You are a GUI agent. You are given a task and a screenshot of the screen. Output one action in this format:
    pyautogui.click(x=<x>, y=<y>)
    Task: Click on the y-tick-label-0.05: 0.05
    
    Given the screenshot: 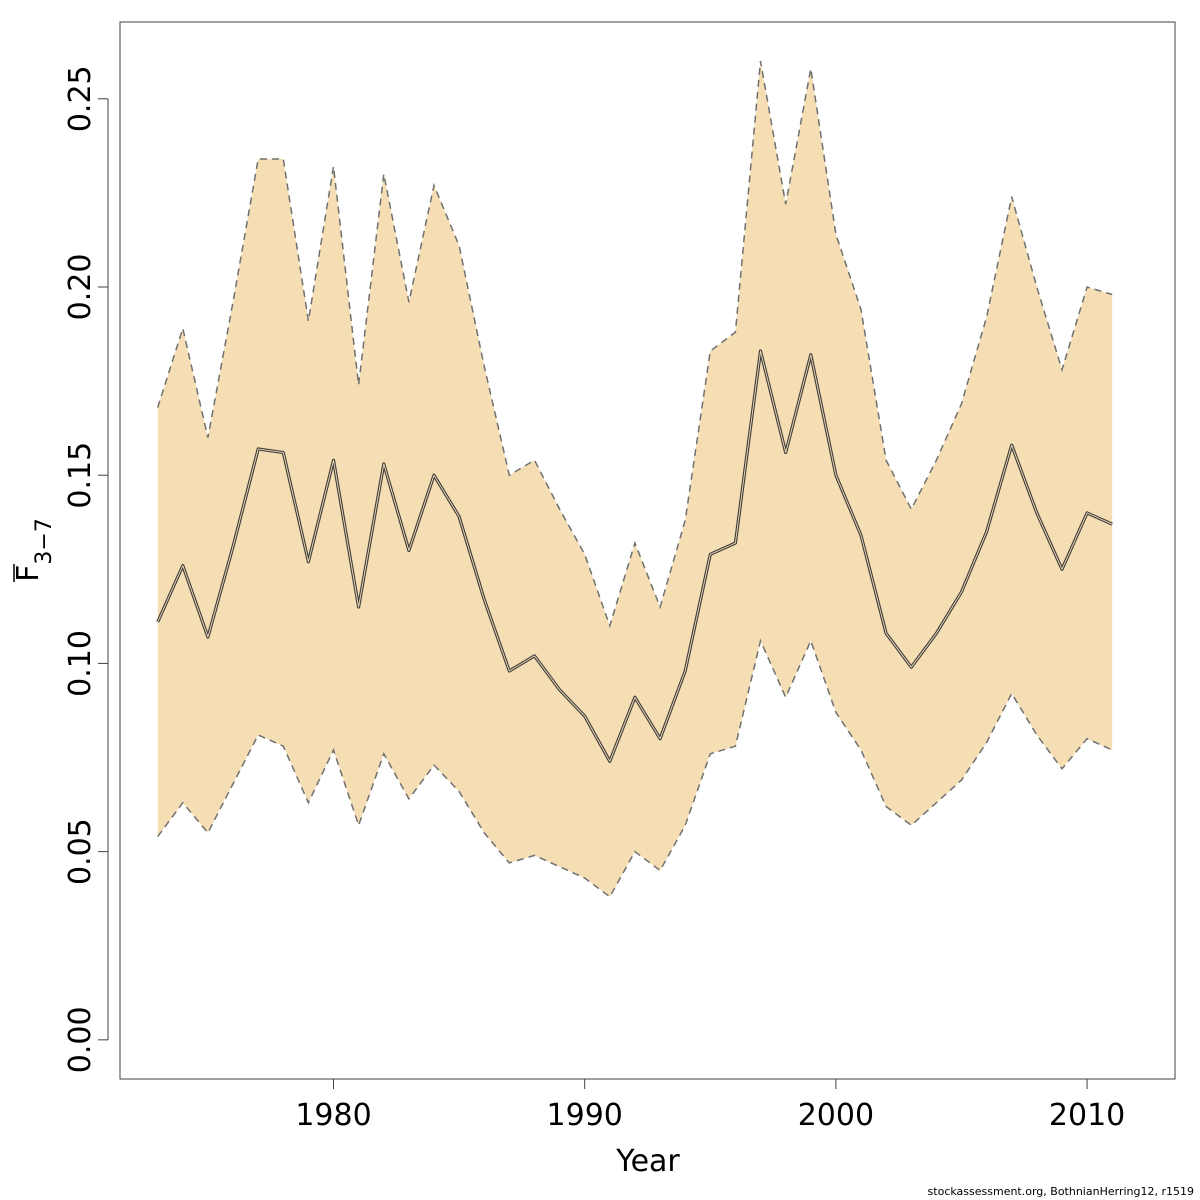 What is the action you would take?
    pyautogui.click(x=80, y=851)
    